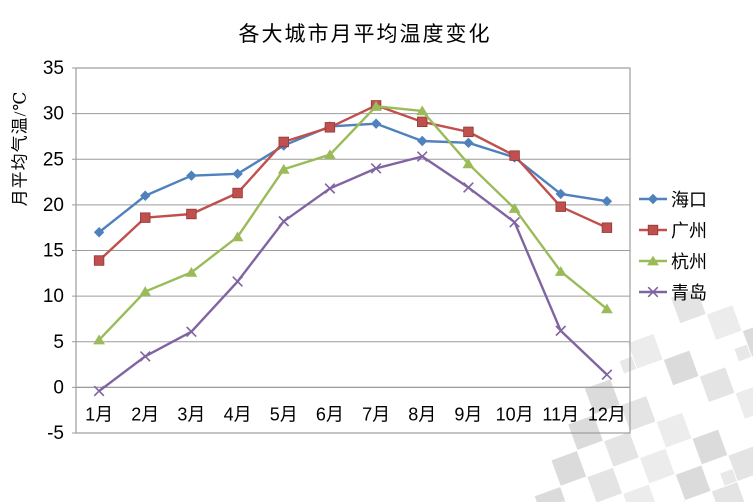 Image resolution: width=753 pixels, height=502 pixels. Describe the element at coordinates (689, 200) in the screenshot. I see `legend-label: 海口` at that location.